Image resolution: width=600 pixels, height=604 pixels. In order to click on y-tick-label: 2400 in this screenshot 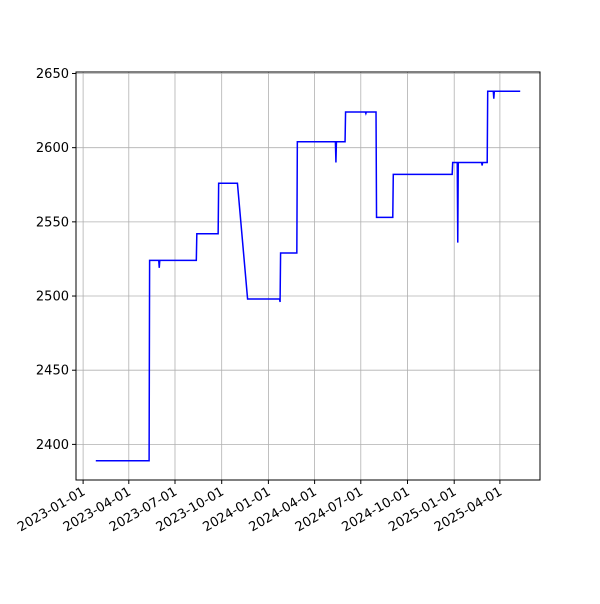, I will do `click(52, 445)`.